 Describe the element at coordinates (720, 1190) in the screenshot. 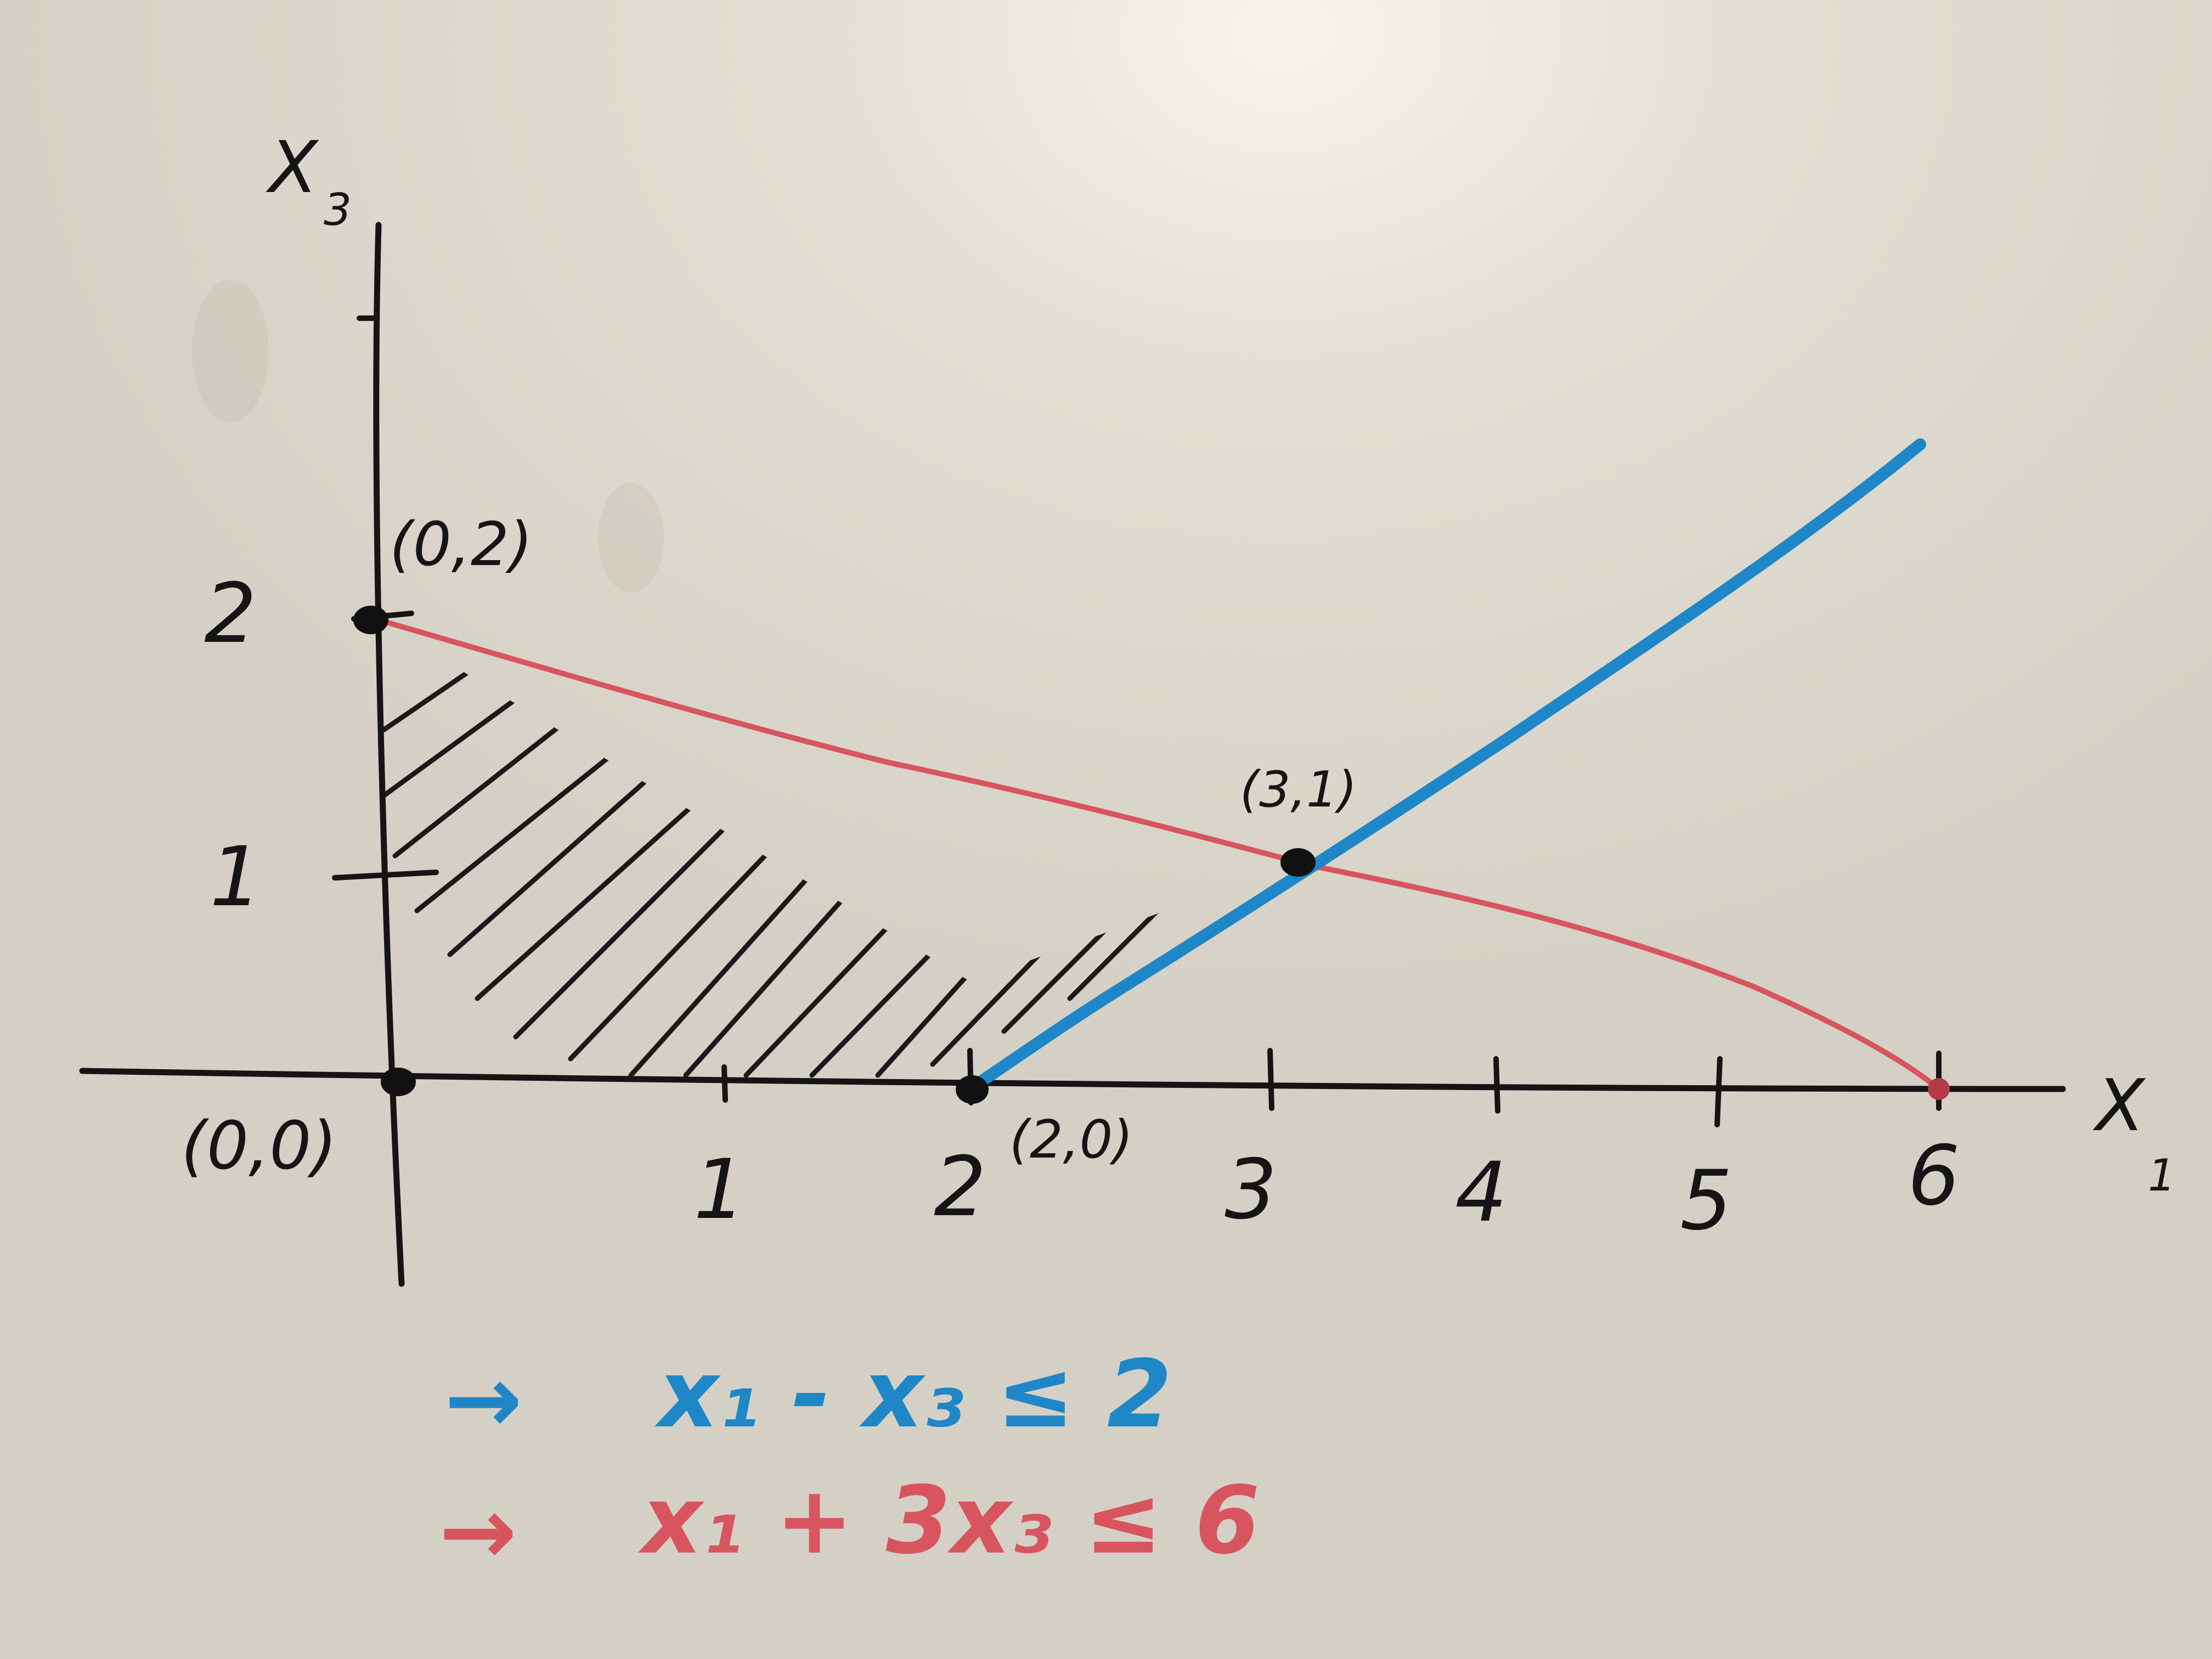

I see `x-tick-label-1: 1` at that location.